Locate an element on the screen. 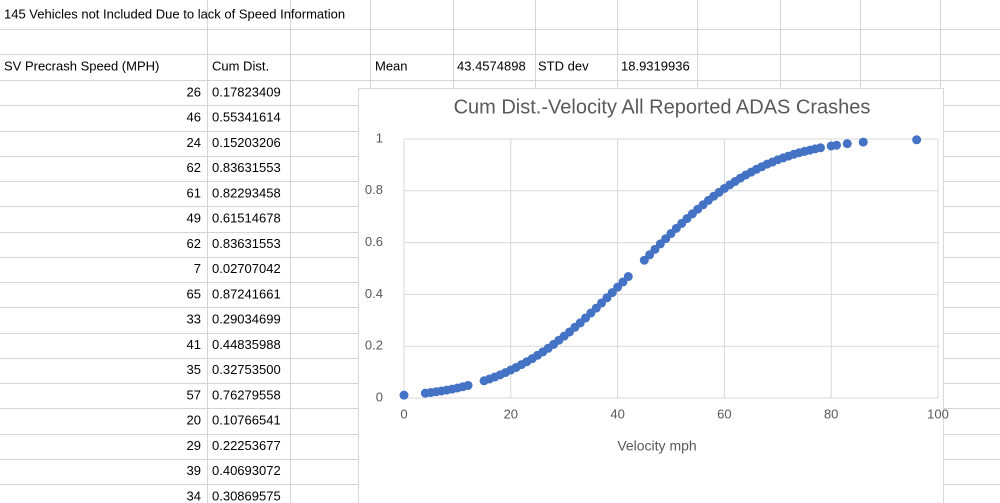 The height and width of the screenshot is (503, 1000). x-tick-label: 20 is located at coordinates (511, 413).